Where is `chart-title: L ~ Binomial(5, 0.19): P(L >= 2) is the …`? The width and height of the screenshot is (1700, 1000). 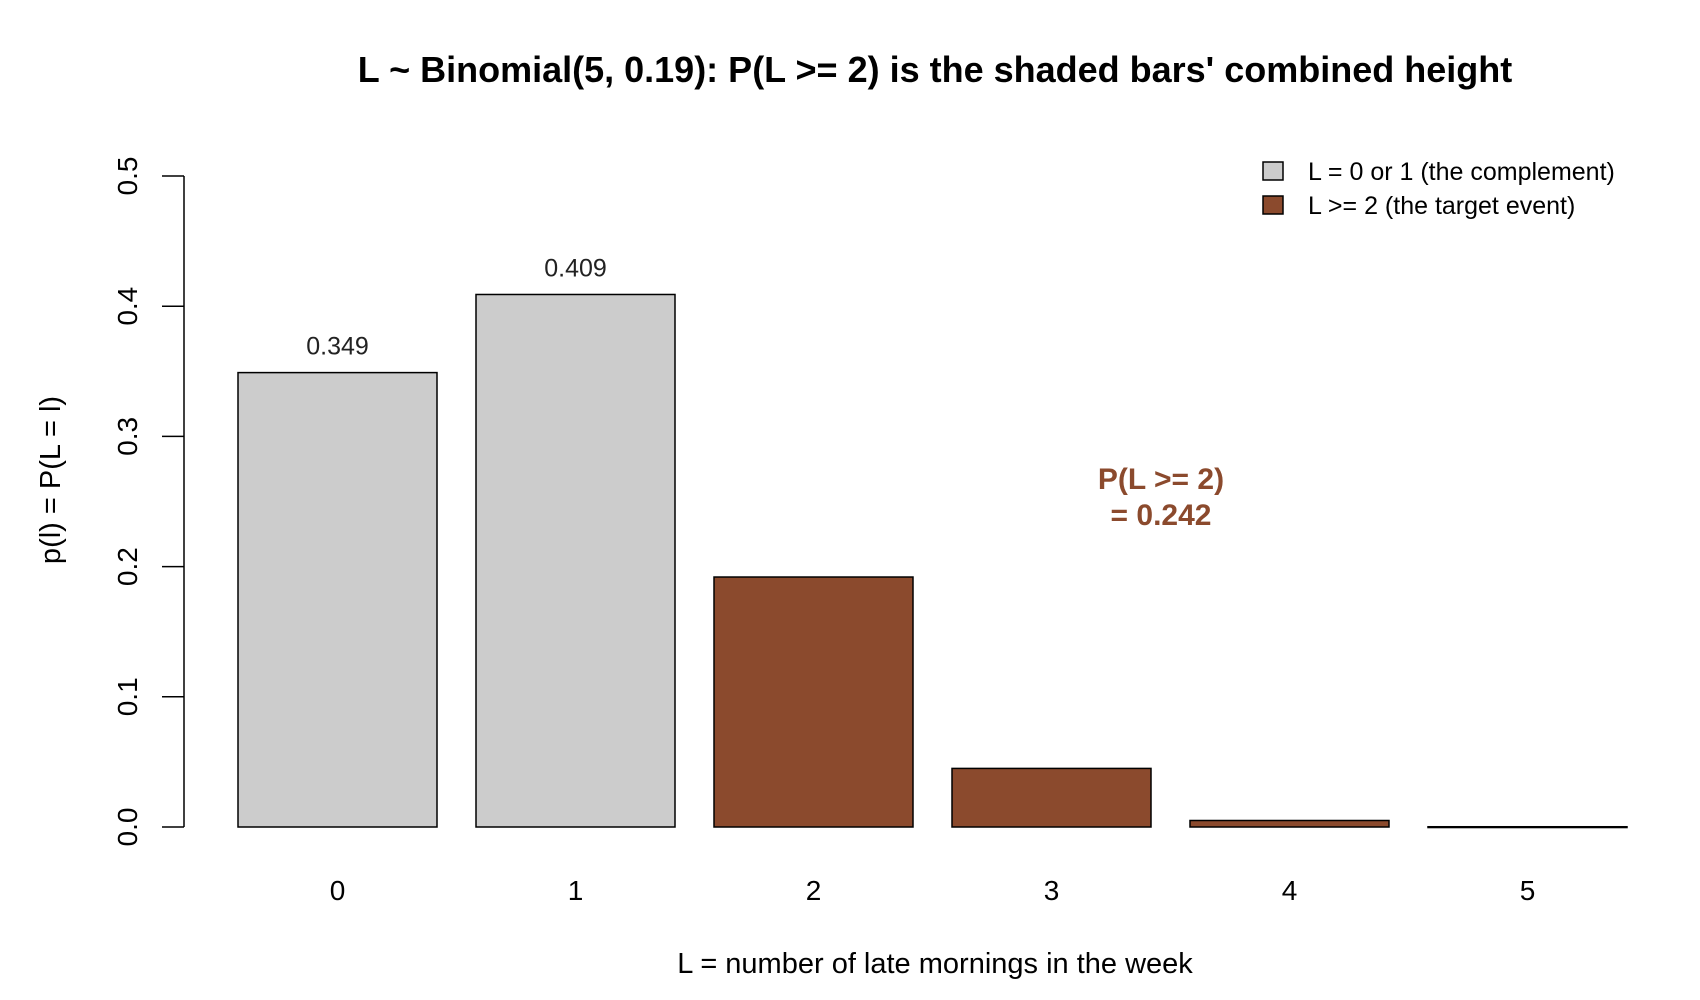
chart-title: L ~ Binomial(5, 0.19): P(L >= 2) is the … is located at coordinates (935, 69).